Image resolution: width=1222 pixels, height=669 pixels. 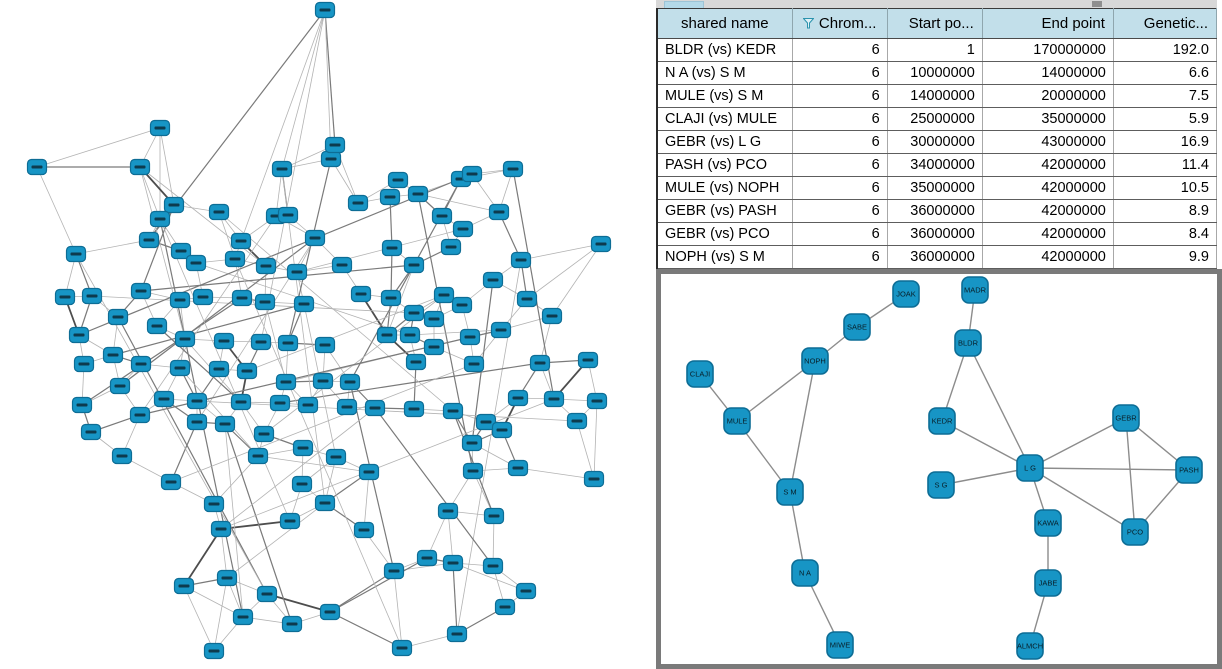 What do you see at coordinates (725, 73) in the screenshot?
I see `table-cell: N A (vs) S M` at bounding box center [725, 73].